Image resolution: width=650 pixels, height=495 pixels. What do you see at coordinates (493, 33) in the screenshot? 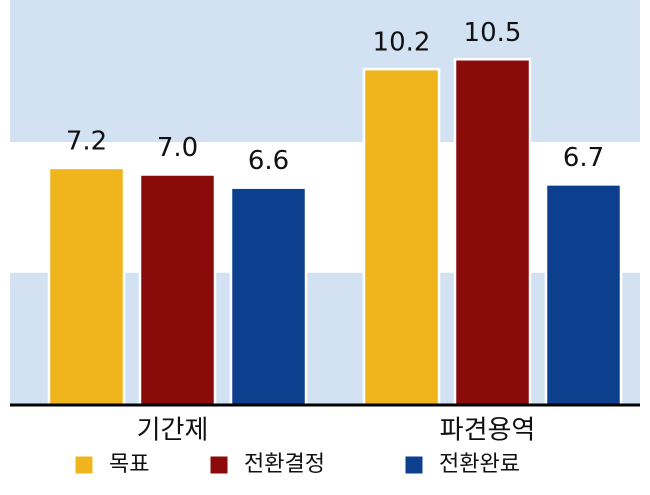
I see `data-label: 10.5` at bounding box center [493, 33].